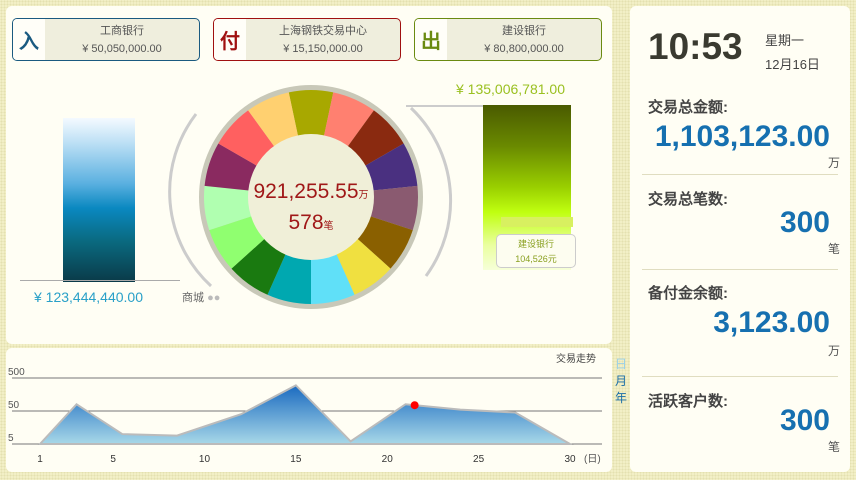 The height and width of the screenshot is (480, 856). What do you see at coordinates (190, 200) in the screenshot?
I see `left-arc` at bounding box center [190, 200].